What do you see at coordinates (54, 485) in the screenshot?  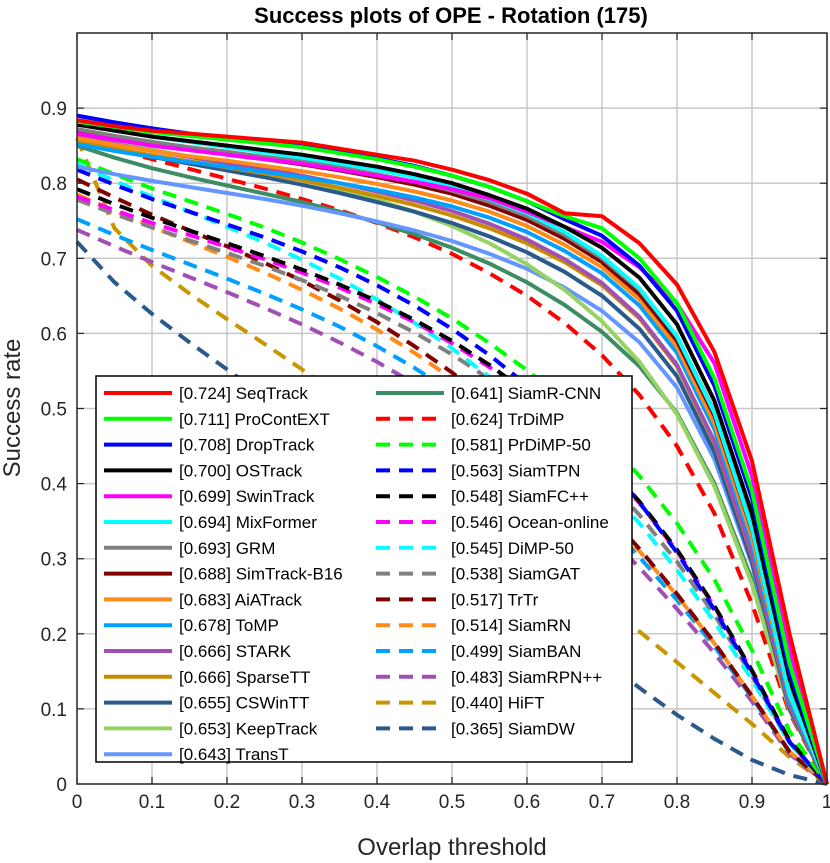 I see `y-tick-label: 0.4` at bounding box center [54, 485].